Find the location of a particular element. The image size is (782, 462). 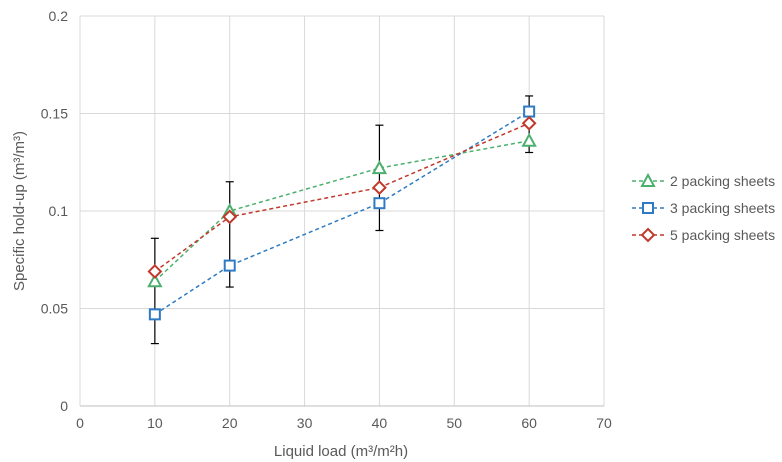

x-tick-label: 0 is located at coordinates (80, 423).